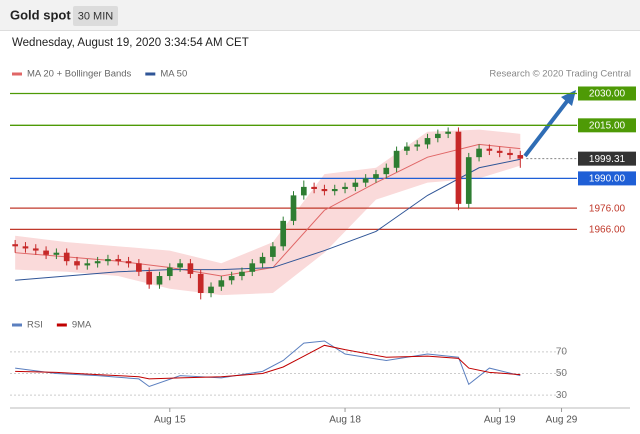 The image size is (640, 434). I want to click on x-tick-label: Aug 18, so click(345, 420).